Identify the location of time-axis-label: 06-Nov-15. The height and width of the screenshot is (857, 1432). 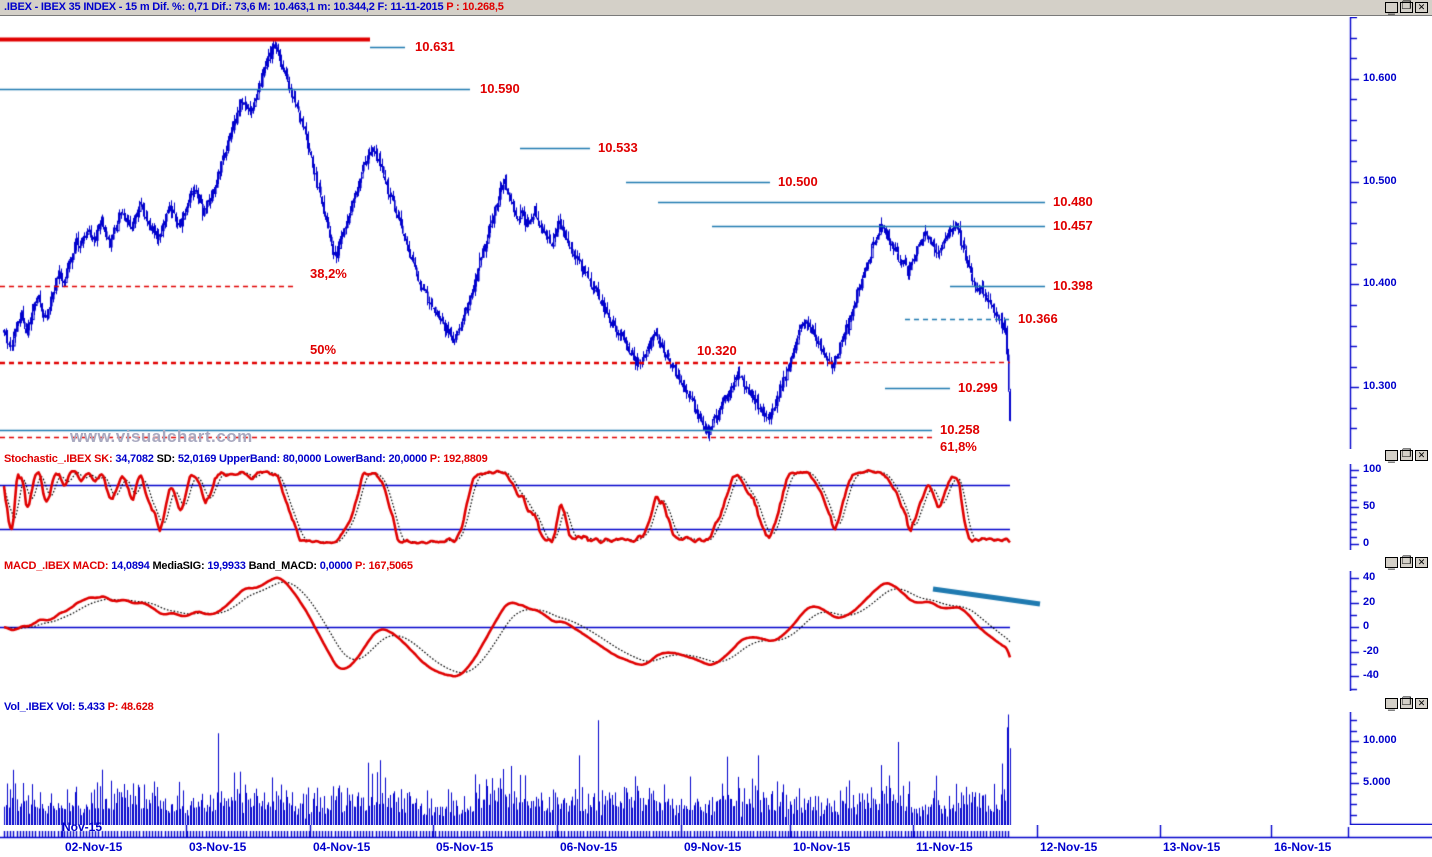
(589, 847).